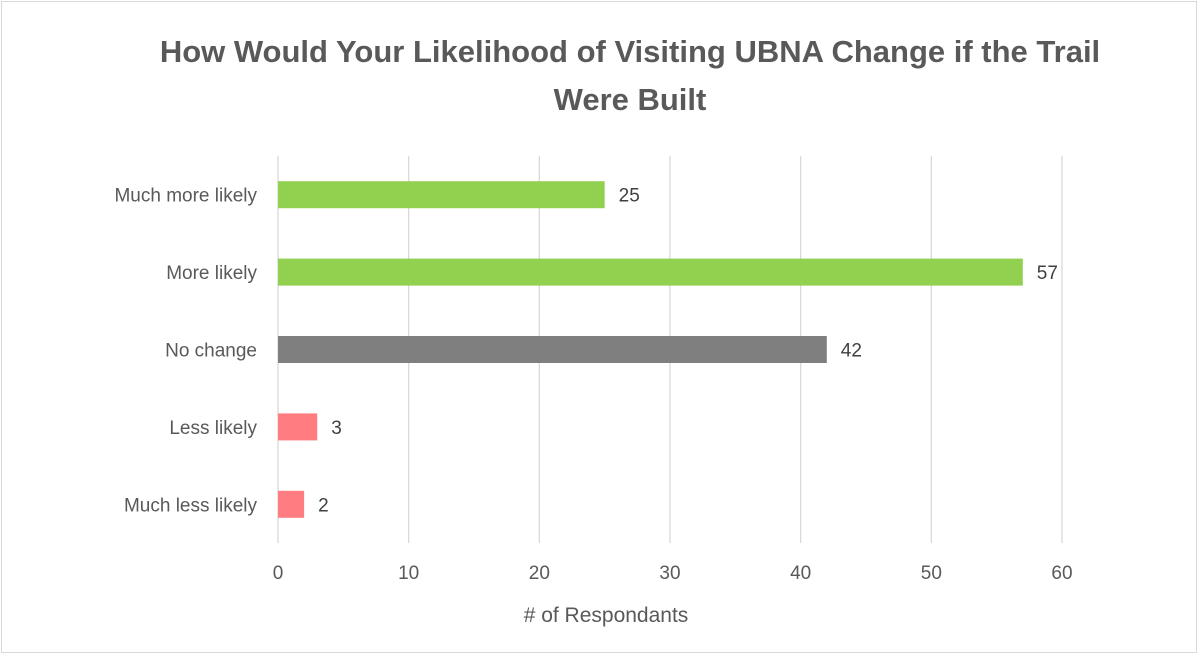 The width and height of the screenshot is (1200, 656). I want to click on category-label: Much less likely, so click(191, 505).